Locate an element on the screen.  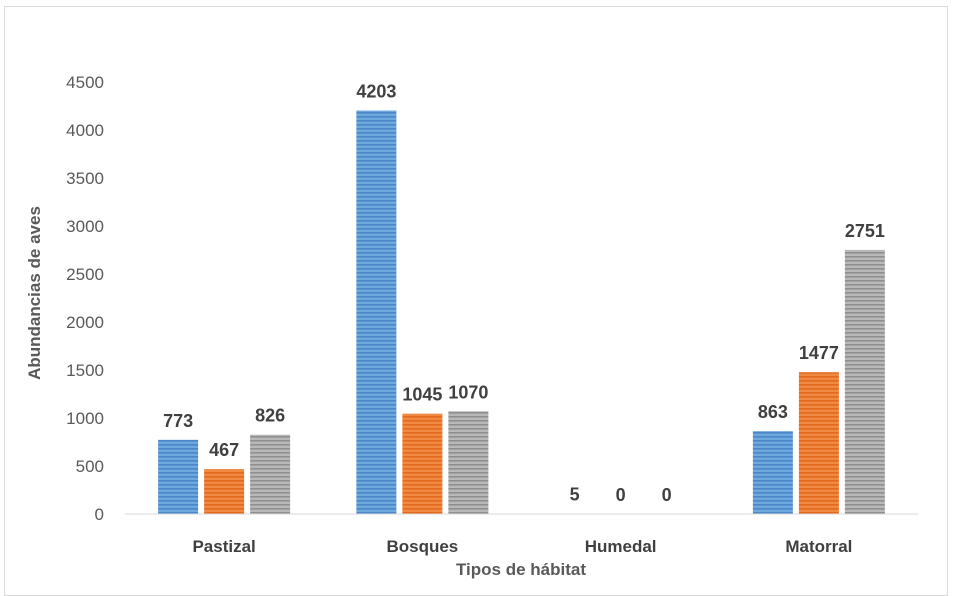
y-tick-label: 2000 is located at coordinates (85, 322).